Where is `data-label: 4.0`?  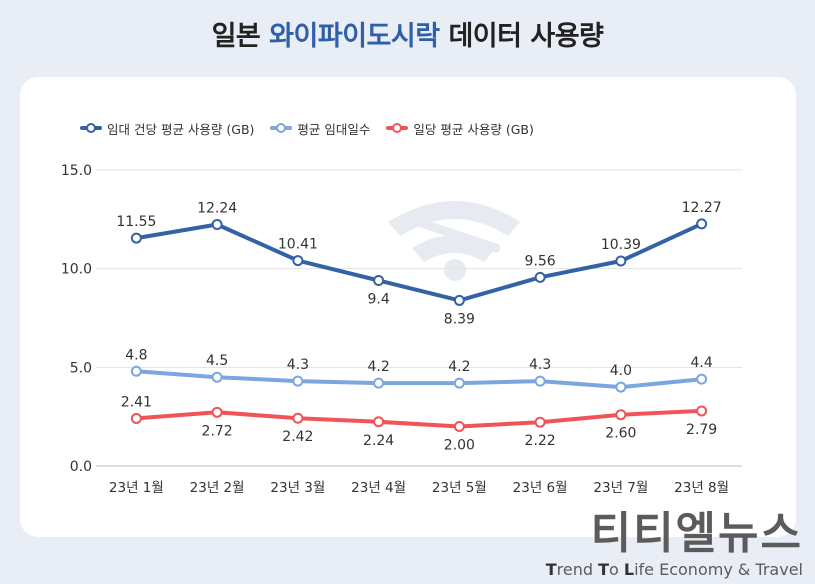
data-label: 4.0 is located at coordinates (621, 371).